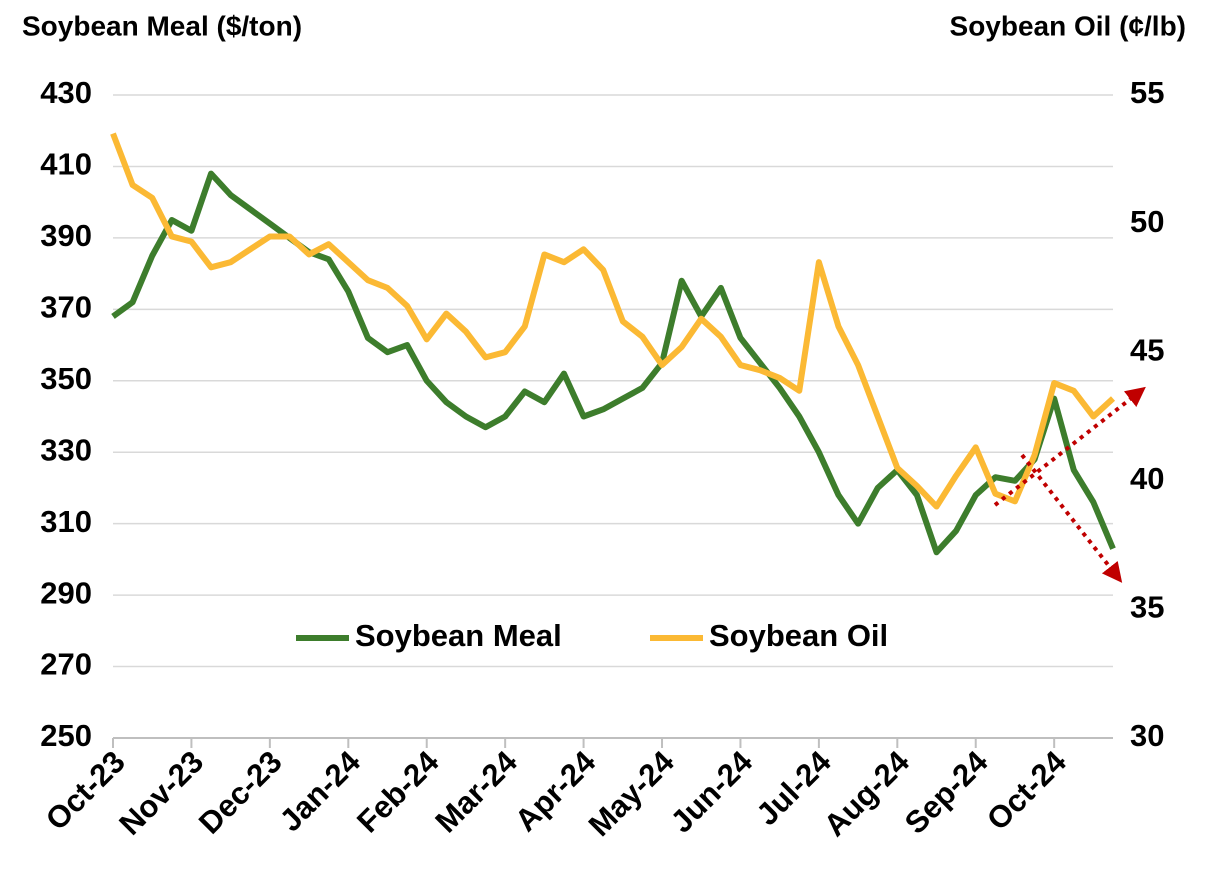 This screenshot has height=871, width=1206. Describe the element at coordinates (320, 790) in the screenshot. I see `x-tick-label: Jan-24` at that location.